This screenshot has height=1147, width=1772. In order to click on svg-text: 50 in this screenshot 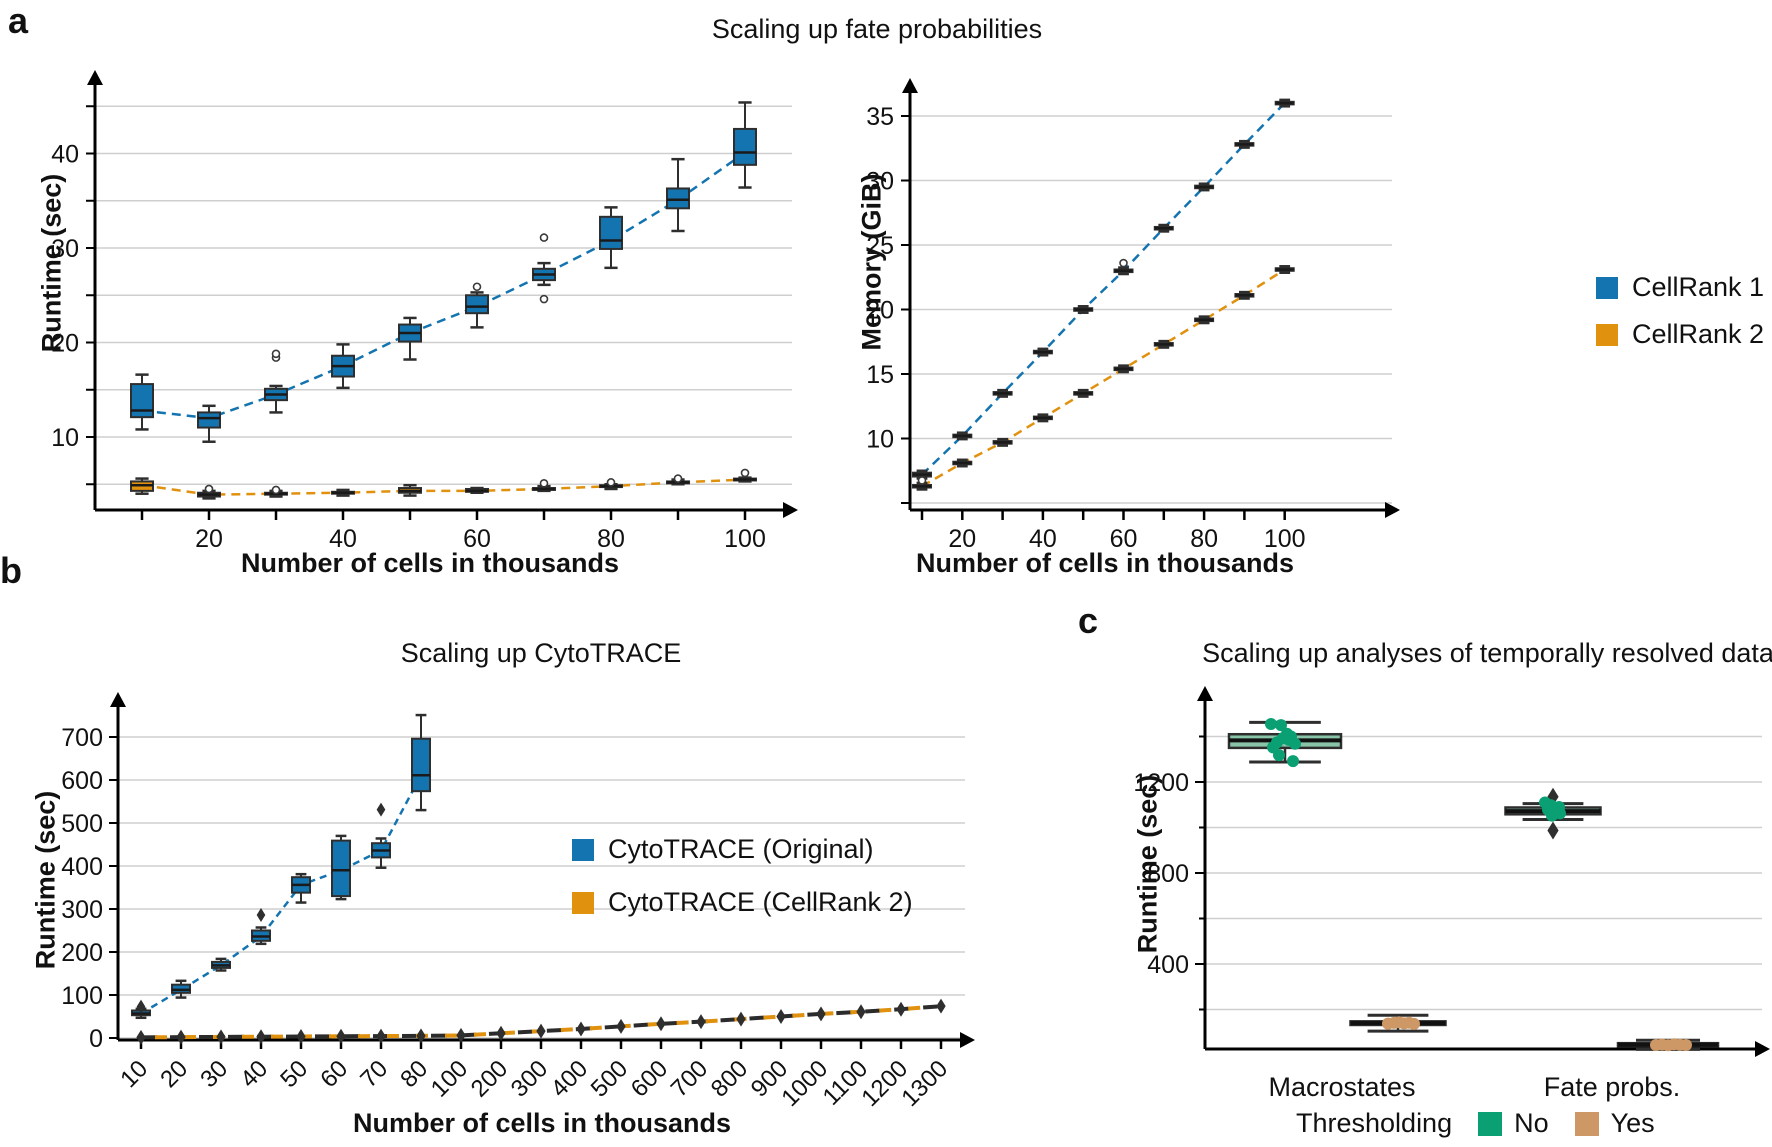, I will do `click(294, 1074)`.